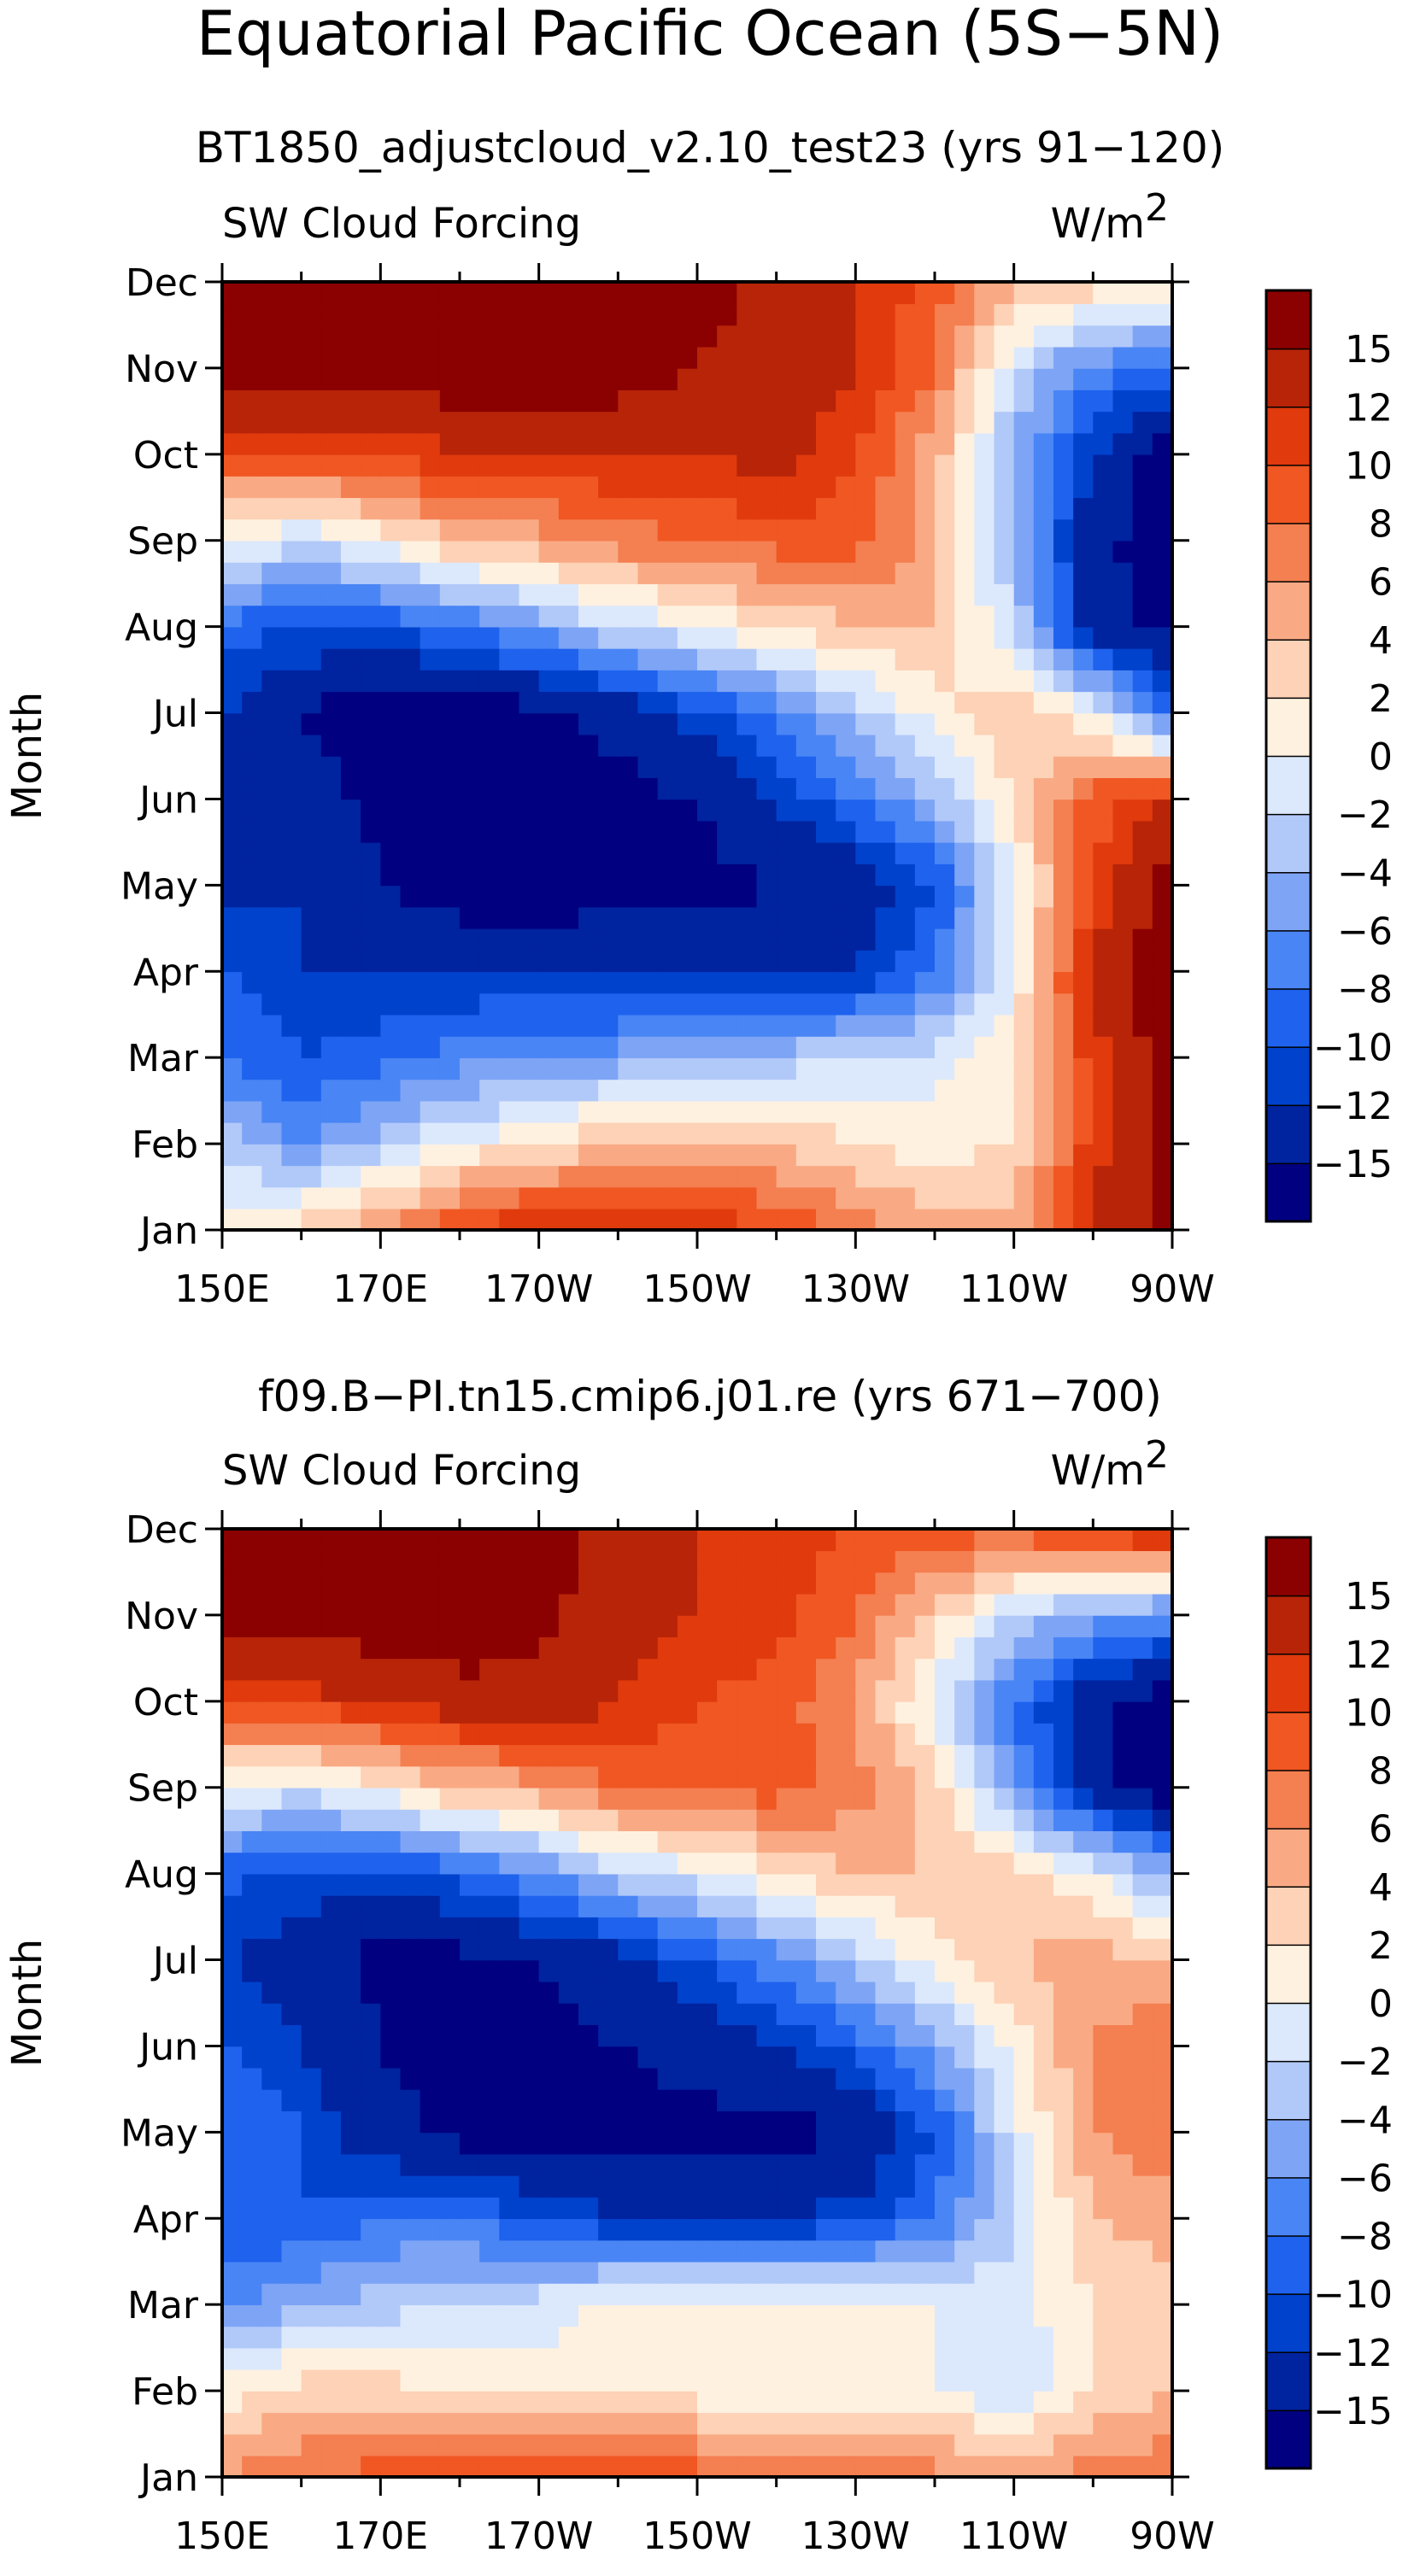 This screenshot has width=1420, height=2576. I want to click on colorbar-label: −15, so click(1353, 2411).